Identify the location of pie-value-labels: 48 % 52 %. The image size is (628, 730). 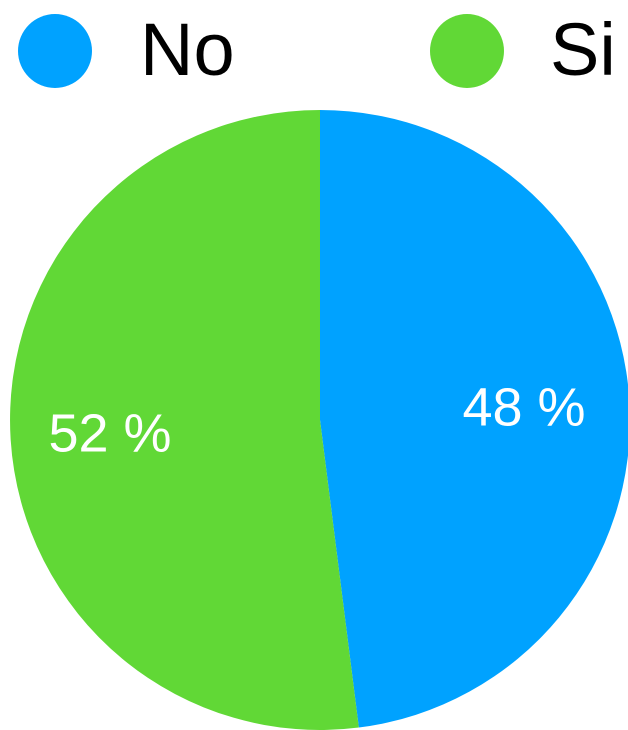
(316, 420).